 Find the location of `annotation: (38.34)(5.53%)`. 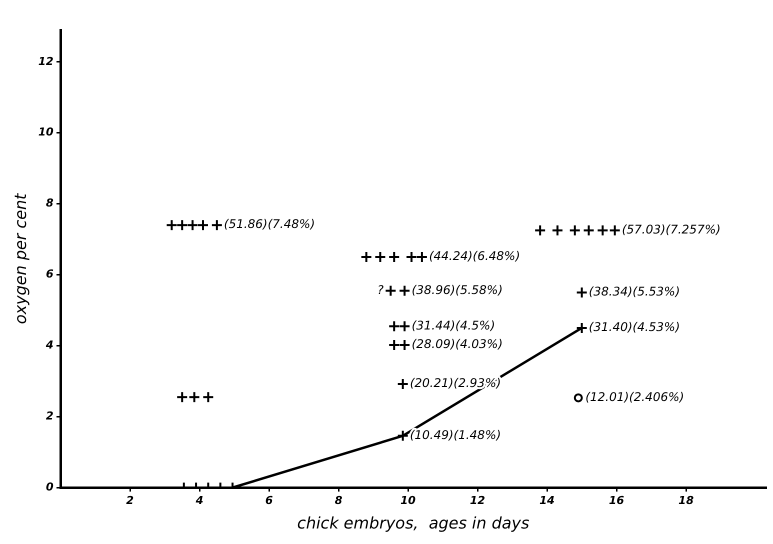

annotation: (38.34)(5.53%) is located at coordinates (634, 291).